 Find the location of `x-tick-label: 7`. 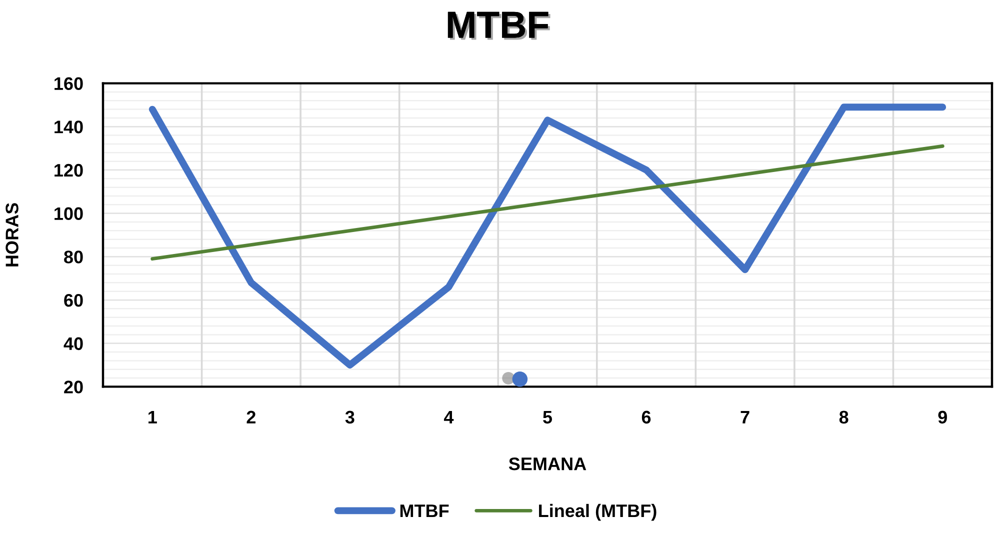

x-tick-label: 7 is located at coordinates (745, 417).